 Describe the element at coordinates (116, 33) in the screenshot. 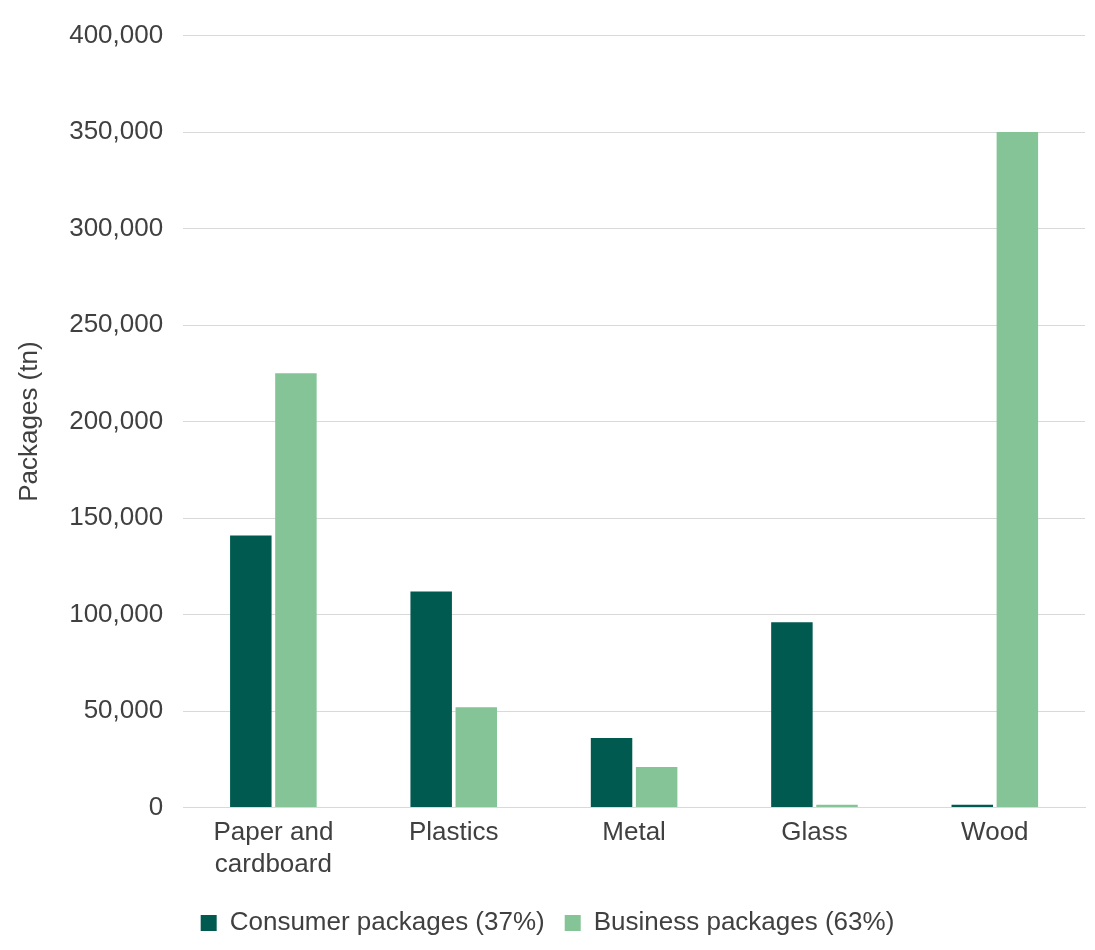

I see `y-tick-label: 400,000` at that location.